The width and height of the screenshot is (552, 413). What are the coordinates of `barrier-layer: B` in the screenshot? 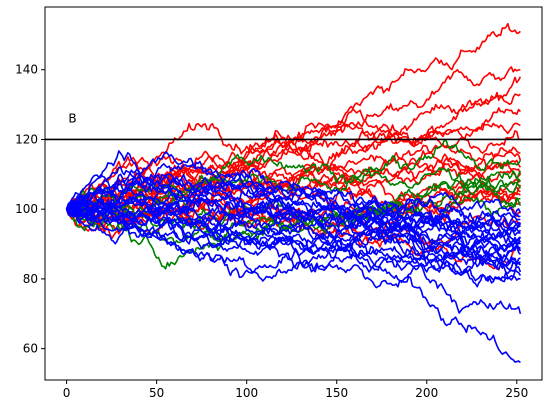 It's located at (293, 126).